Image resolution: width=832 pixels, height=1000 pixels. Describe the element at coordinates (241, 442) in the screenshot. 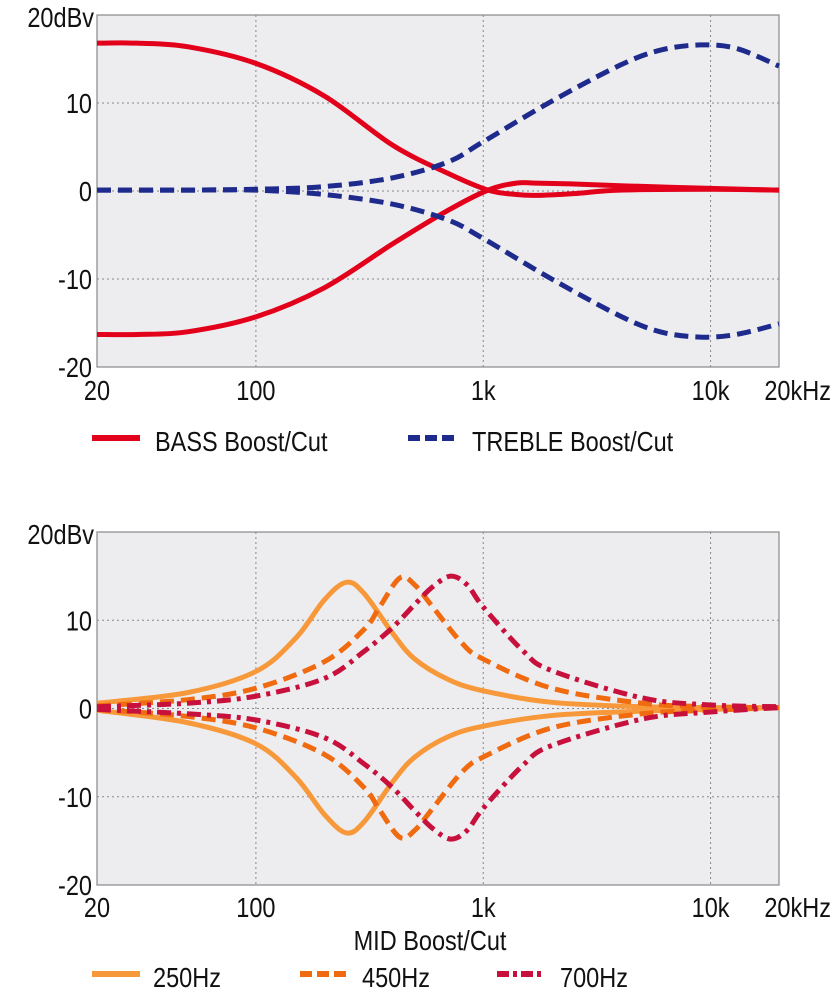

I see `legend-label: BASS Boost/Cut` at that location.